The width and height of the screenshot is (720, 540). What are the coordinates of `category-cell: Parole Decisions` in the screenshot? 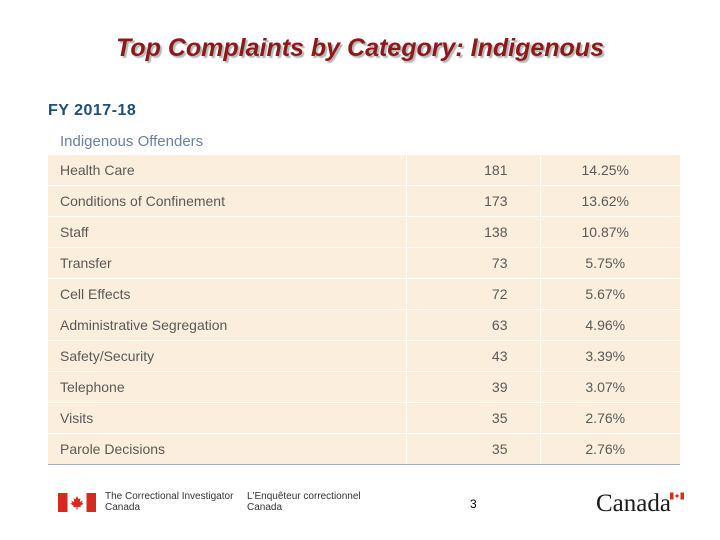 It's located at (227, 449).